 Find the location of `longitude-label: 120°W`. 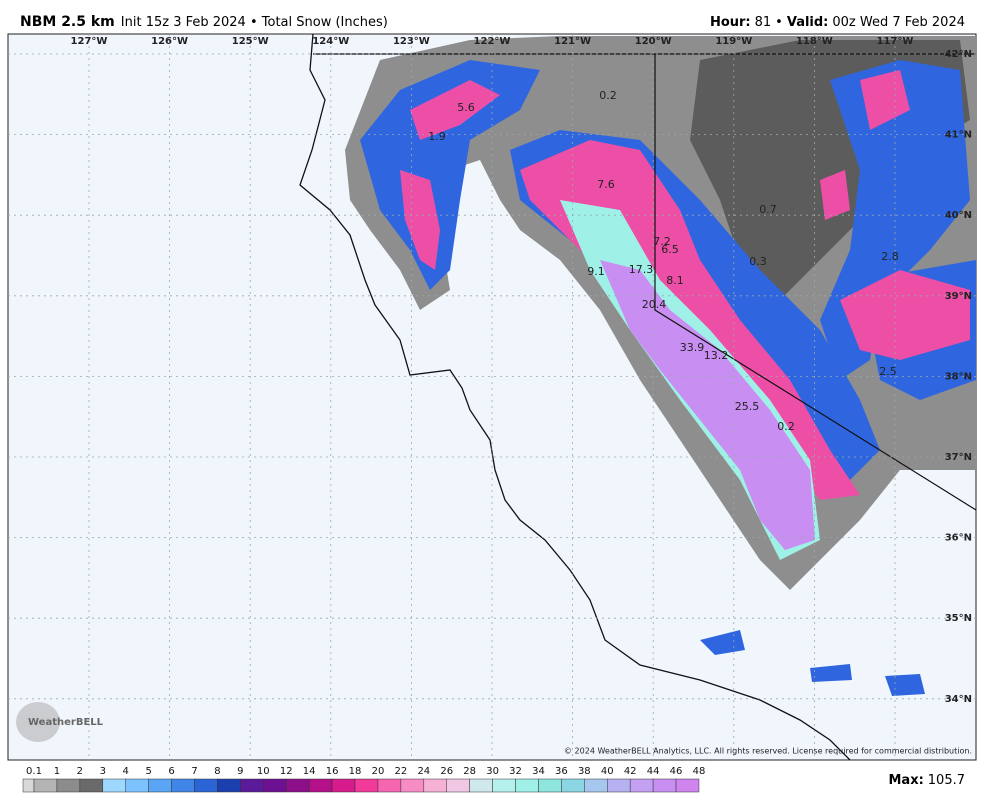

longitude-label: 120°W is located at coordinates (653, 41).